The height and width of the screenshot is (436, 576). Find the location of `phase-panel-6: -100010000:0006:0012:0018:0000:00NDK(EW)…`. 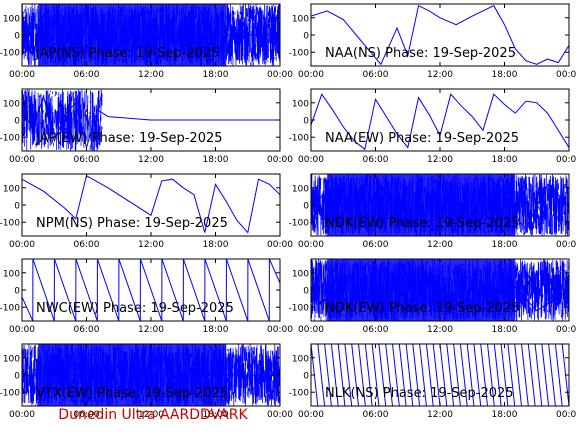

phase-panel-6: -100010000:0006:0012:0018:0000:00NDK(EW)… is located at coordinates (432, 211).